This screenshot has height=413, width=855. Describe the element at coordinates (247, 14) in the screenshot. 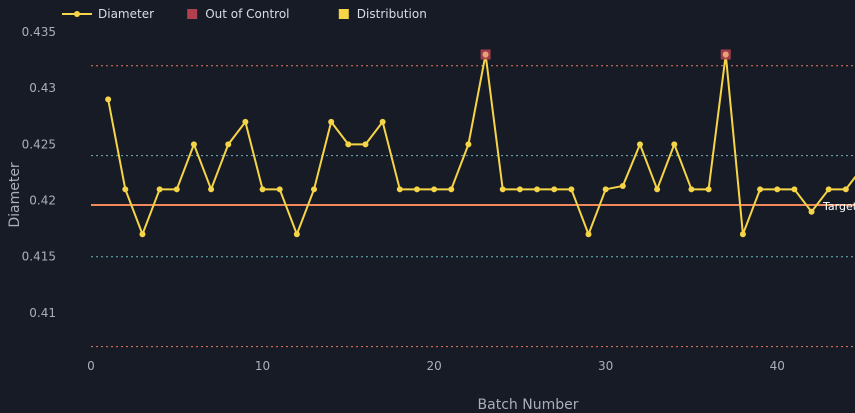

I see `legend-label-ooc: Out of Control` at that location.